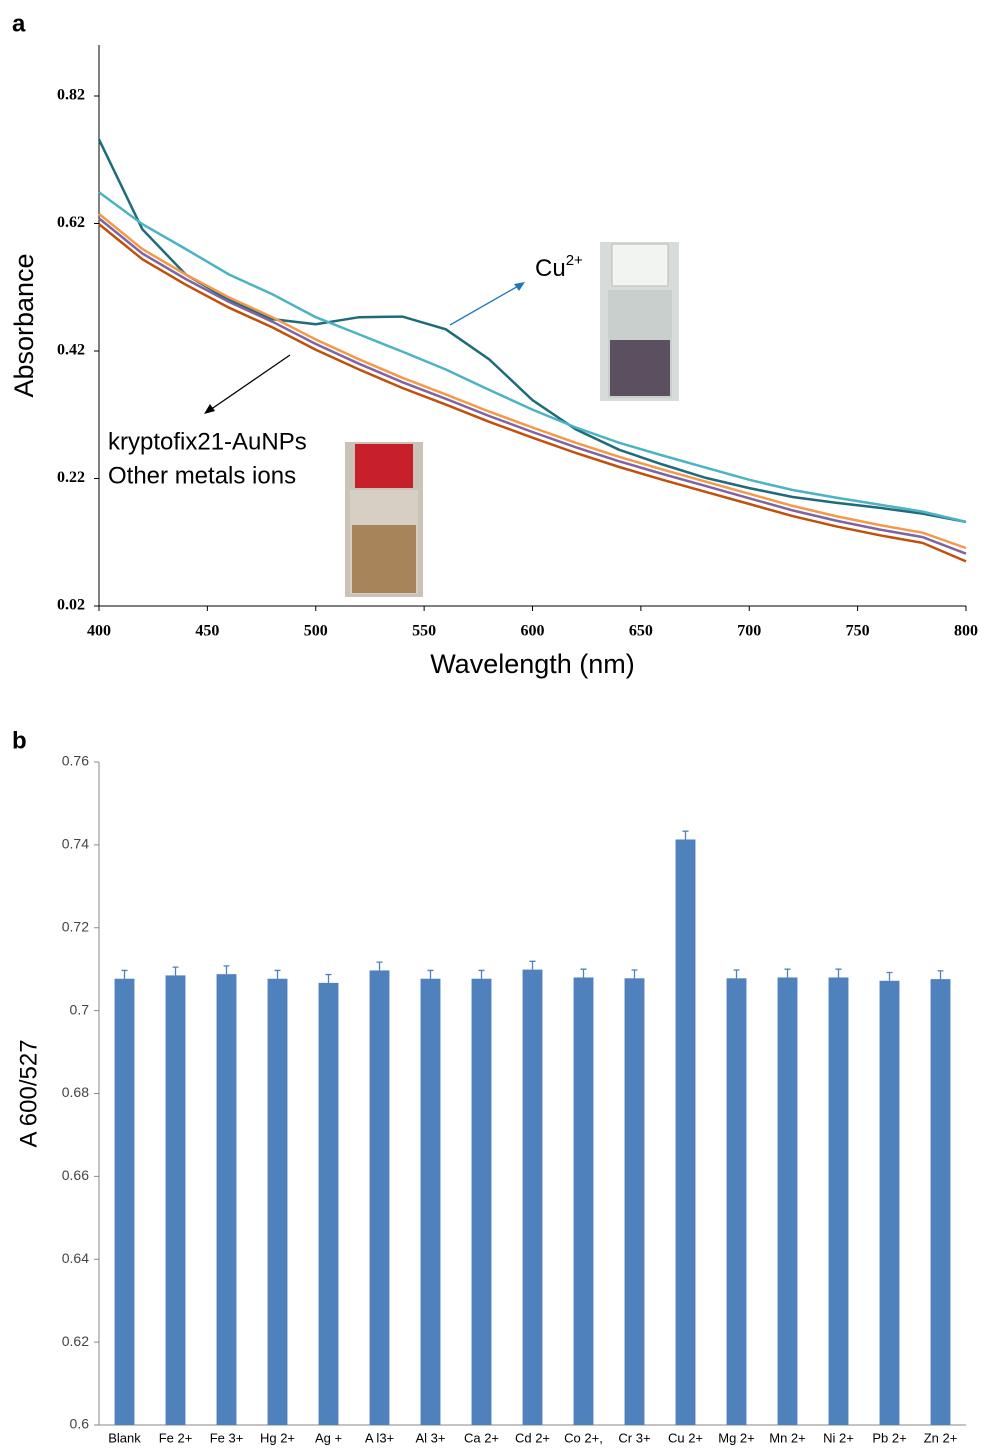 This screenshot has height=1449, width=985. Describe the element at coordinates (858, 631) in the screenshot. I see `x-tick-label: 750` at that location.